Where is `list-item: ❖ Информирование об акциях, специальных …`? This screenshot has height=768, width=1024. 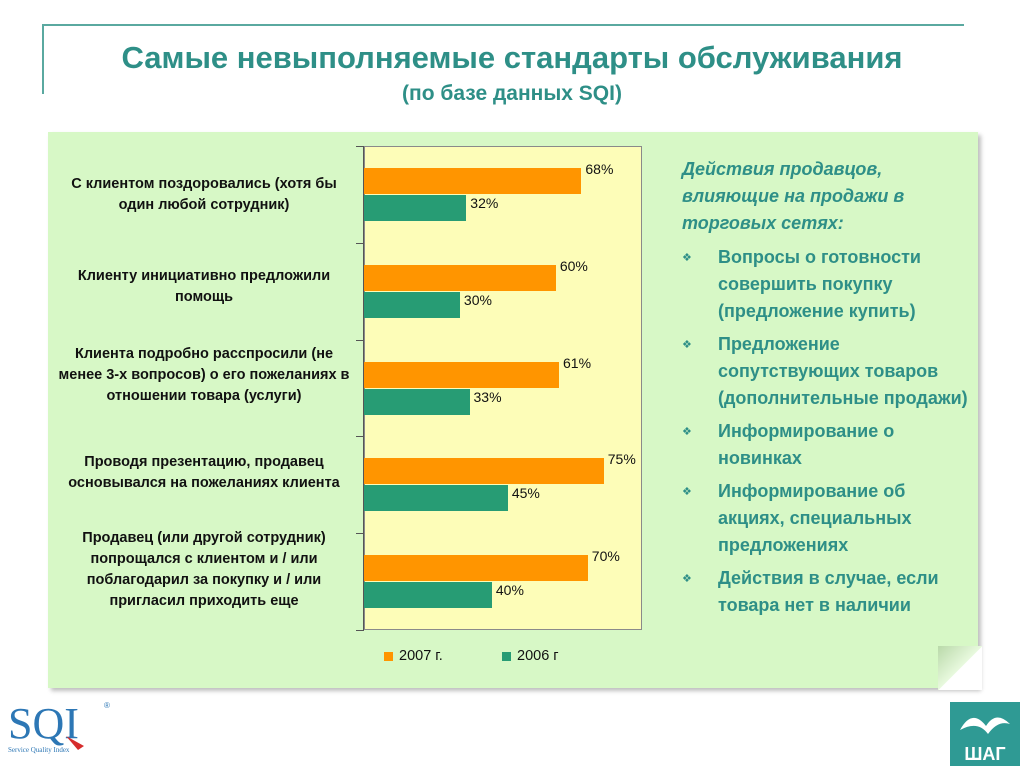
list-item: ❖ Информирование об акциях, специальных … is located at coordinates (827, 518).